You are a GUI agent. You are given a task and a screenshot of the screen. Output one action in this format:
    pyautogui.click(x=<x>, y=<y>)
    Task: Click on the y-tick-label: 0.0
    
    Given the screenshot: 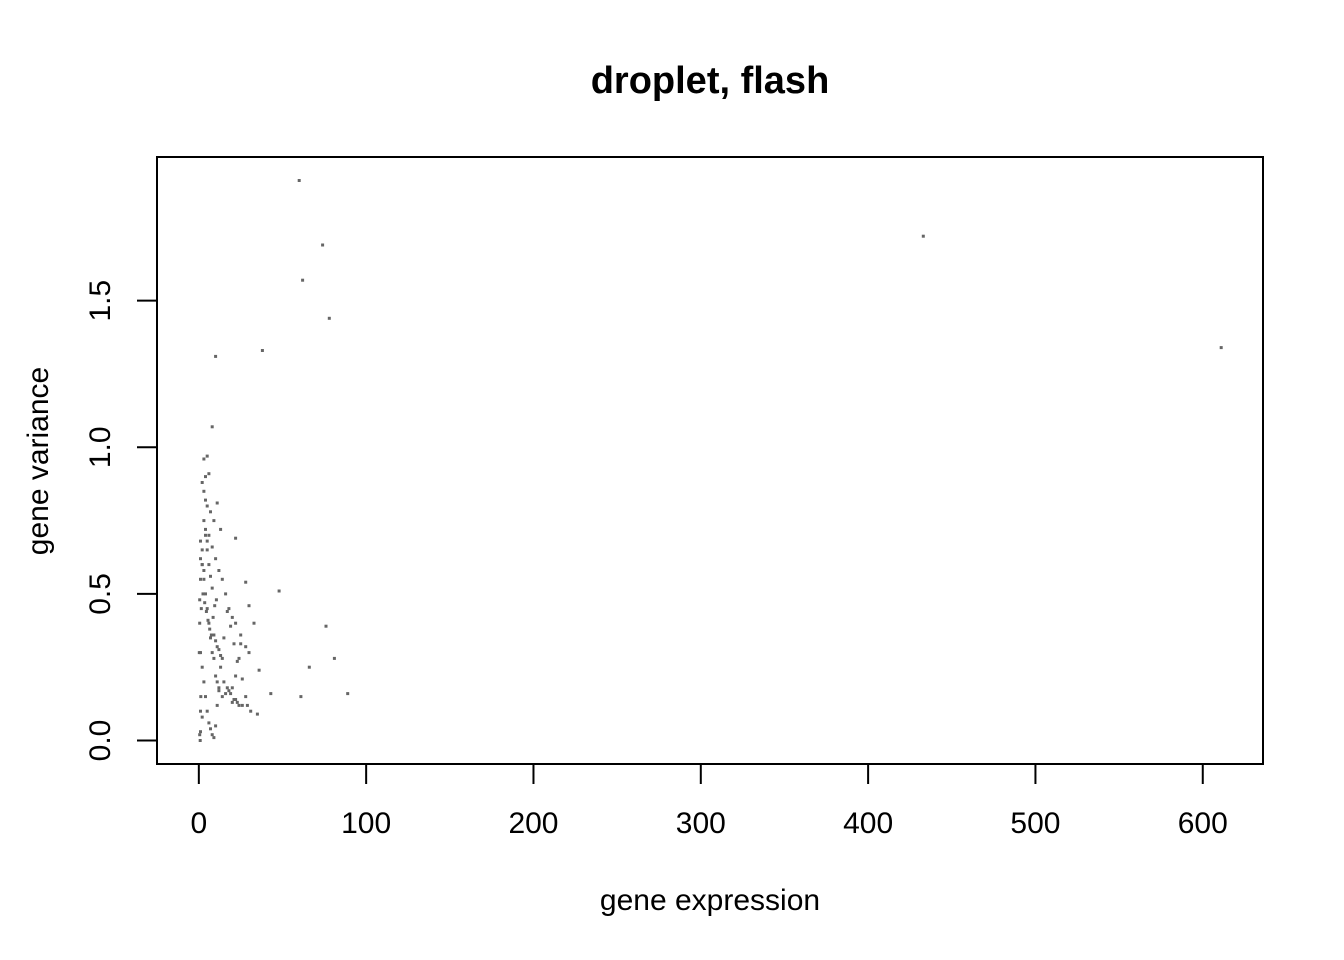 What is the action you would take?
    pyautogui.click(x=100, y=741)
    